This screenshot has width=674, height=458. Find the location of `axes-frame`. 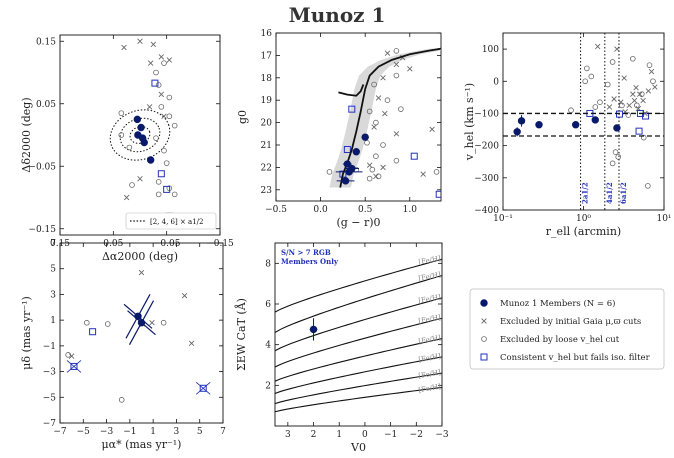

axes-frame is located at coordinates (358, 334).